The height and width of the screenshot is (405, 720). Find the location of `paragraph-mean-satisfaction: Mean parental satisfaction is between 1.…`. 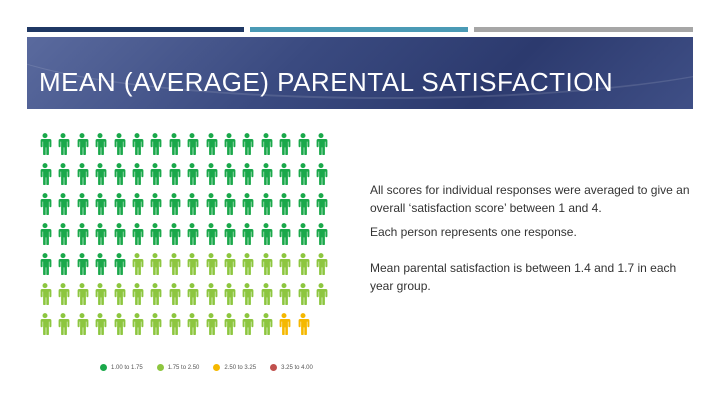

paragraph-mean-satisfaction: Mean parental satisfaction is between 1.… is located at coordinates (523, 277).